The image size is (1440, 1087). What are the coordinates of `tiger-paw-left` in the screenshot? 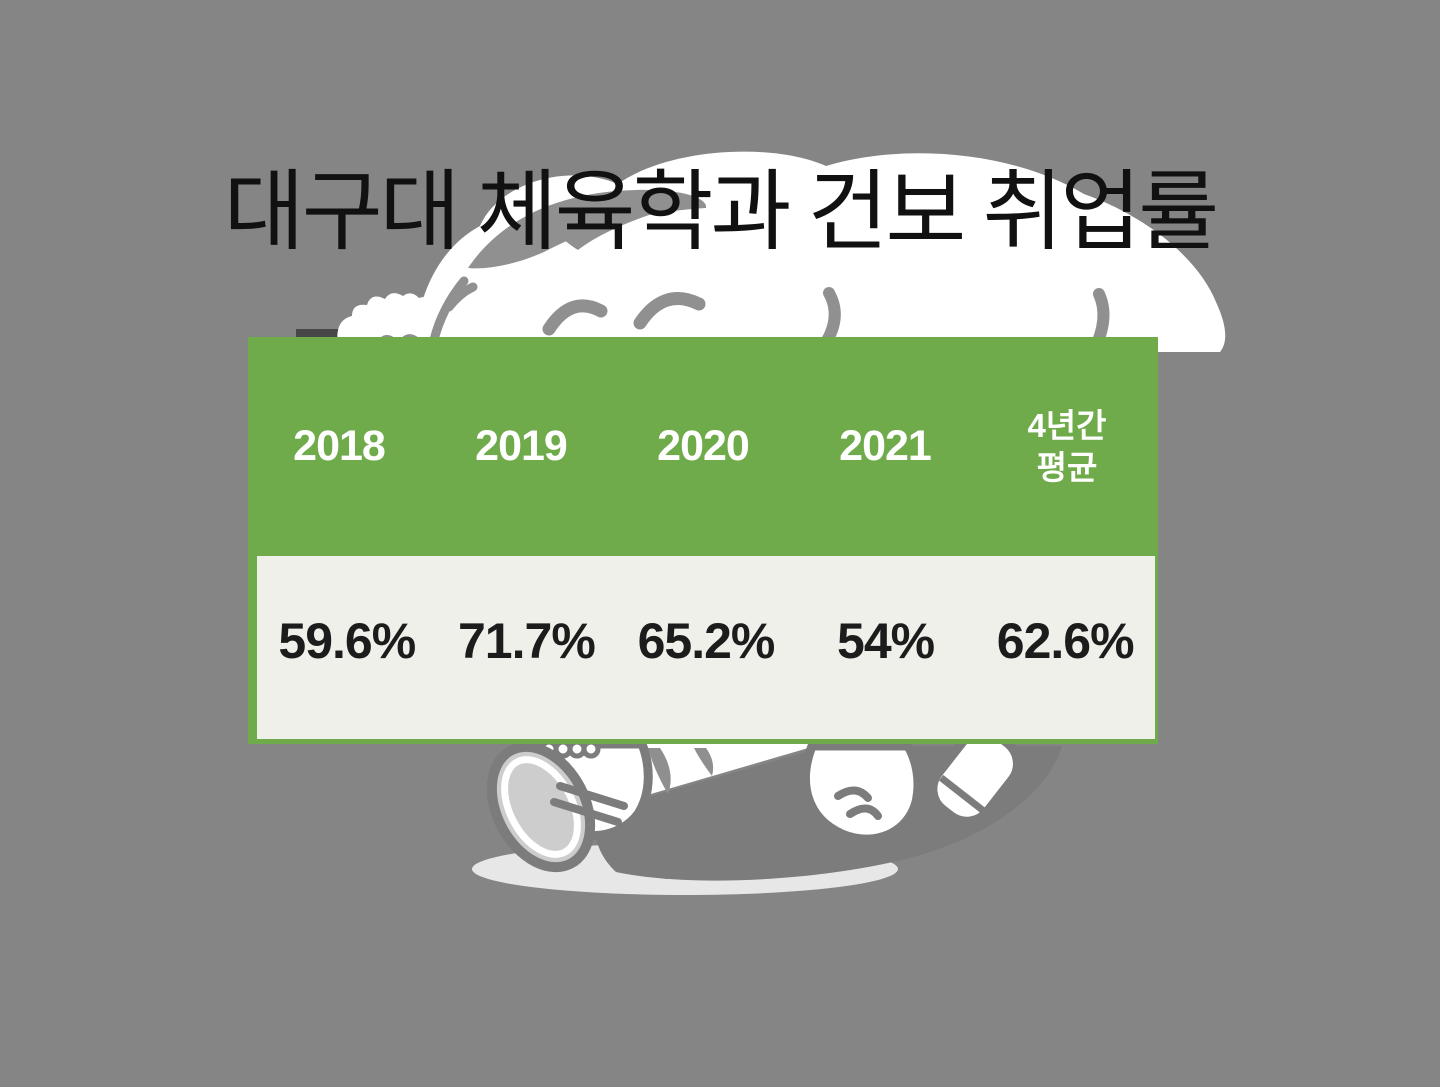 It's located at (389, 319).